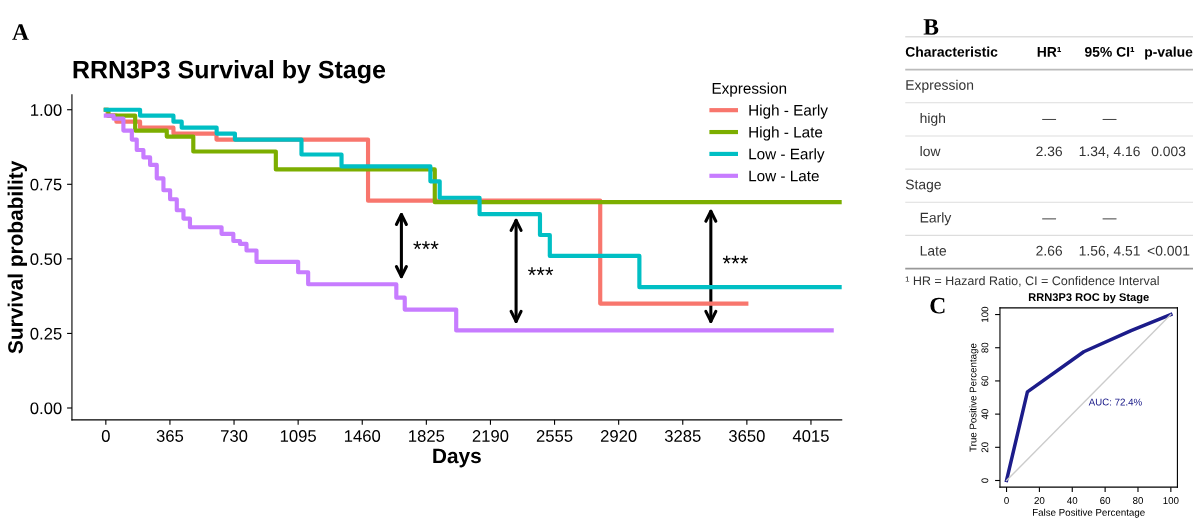 This screenshot has height=521, width=1199. What do you see at coordinates (1109, 51) in the screenshot?
I see `category-label: 95% CI¹` at bounding box center [1109, 51].